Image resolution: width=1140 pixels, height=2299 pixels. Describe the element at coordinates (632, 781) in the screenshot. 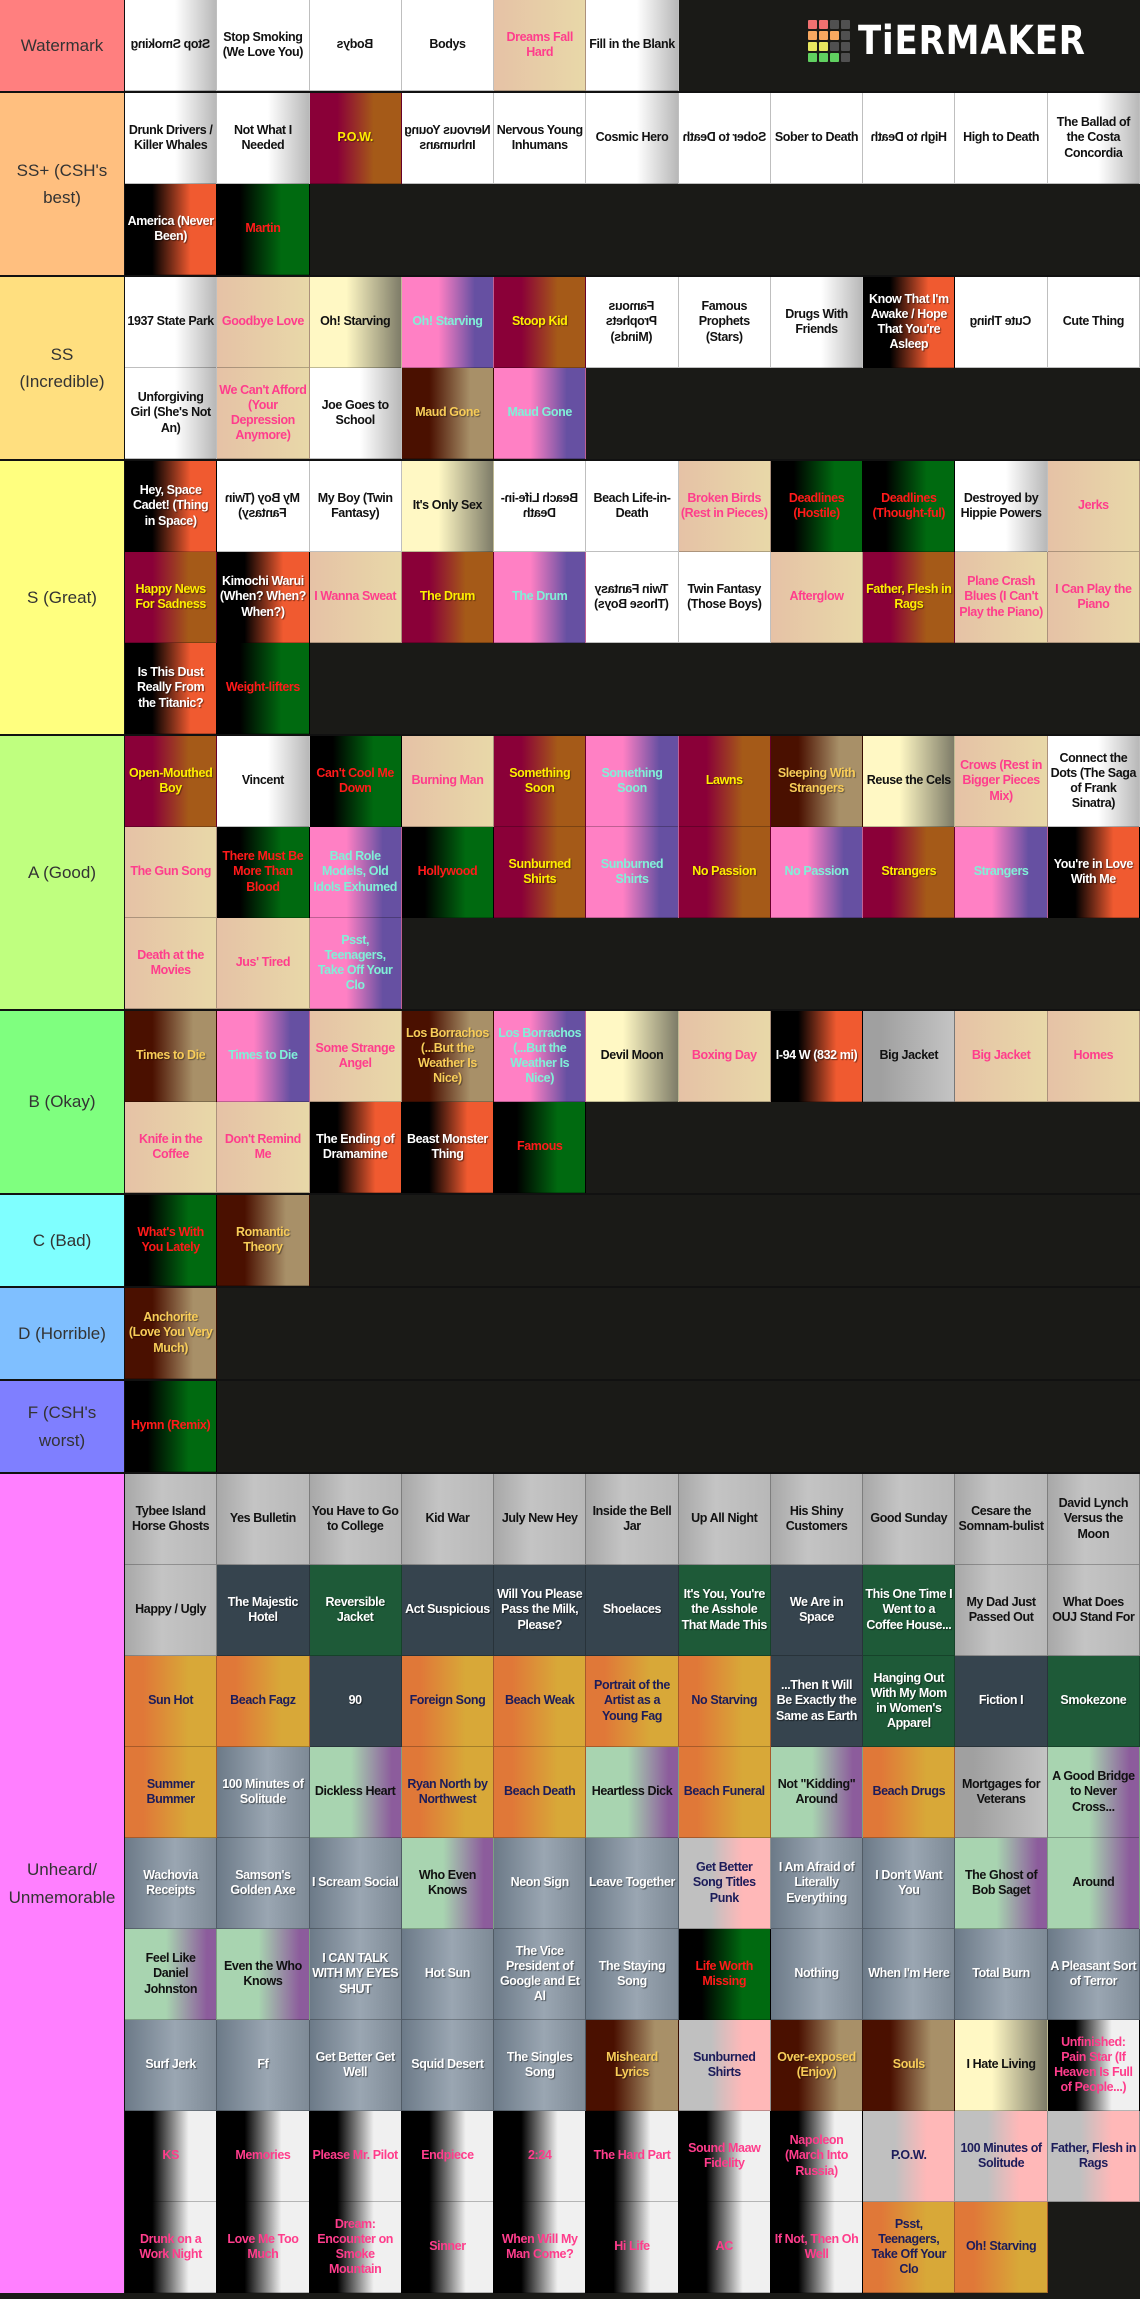

I see `tier-item: Something Soon` at that location.